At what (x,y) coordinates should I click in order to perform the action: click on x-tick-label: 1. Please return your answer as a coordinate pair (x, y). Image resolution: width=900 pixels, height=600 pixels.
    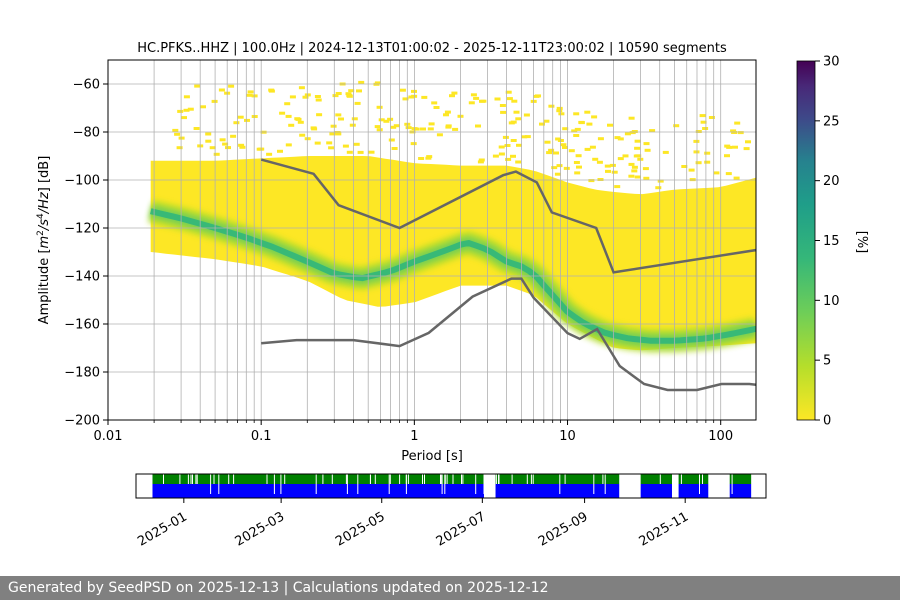
    Looking at the image, I should click on (414, 436).